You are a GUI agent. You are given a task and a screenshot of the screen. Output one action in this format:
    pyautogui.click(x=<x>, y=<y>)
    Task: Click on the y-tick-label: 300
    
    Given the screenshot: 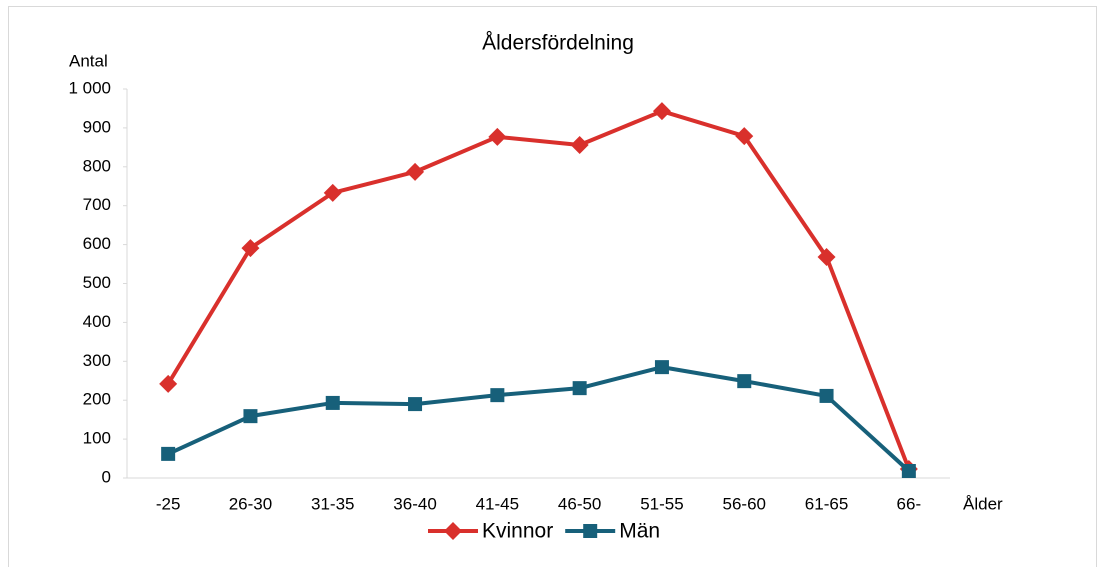 What is the action you would take?
    pyautogui.click(x=97, y=360)
    